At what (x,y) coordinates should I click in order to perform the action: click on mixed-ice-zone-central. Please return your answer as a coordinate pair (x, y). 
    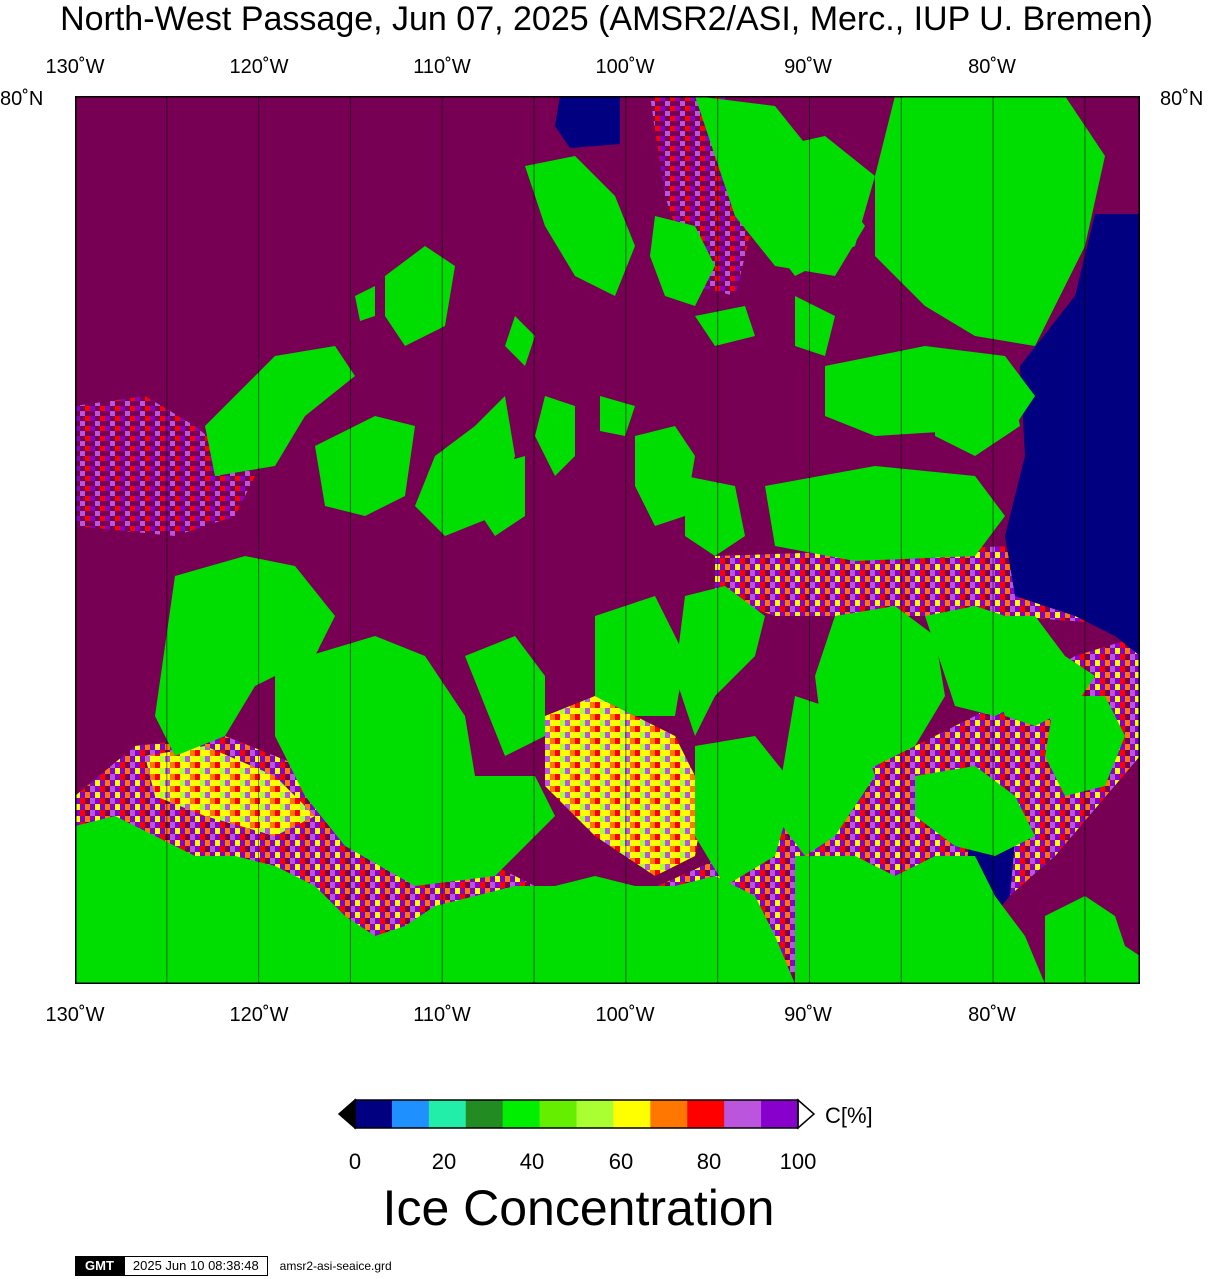
    Looking at the image, I should click on (625, 786).